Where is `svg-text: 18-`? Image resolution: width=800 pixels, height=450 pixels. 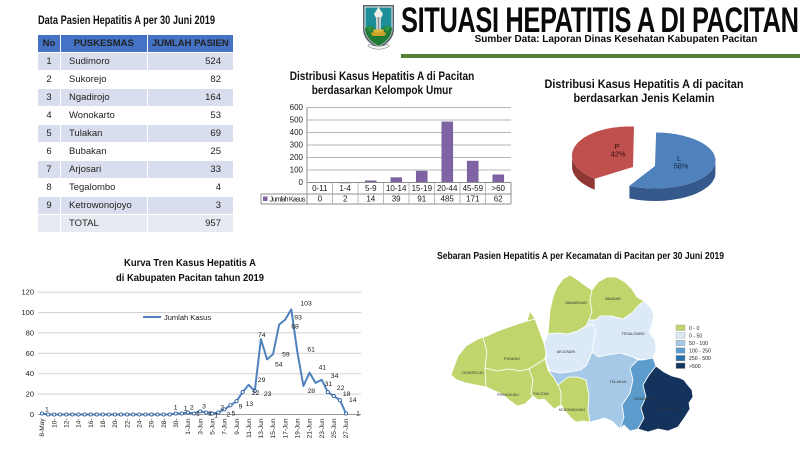 svg-text: 18- is located at coordinates (103, 423).